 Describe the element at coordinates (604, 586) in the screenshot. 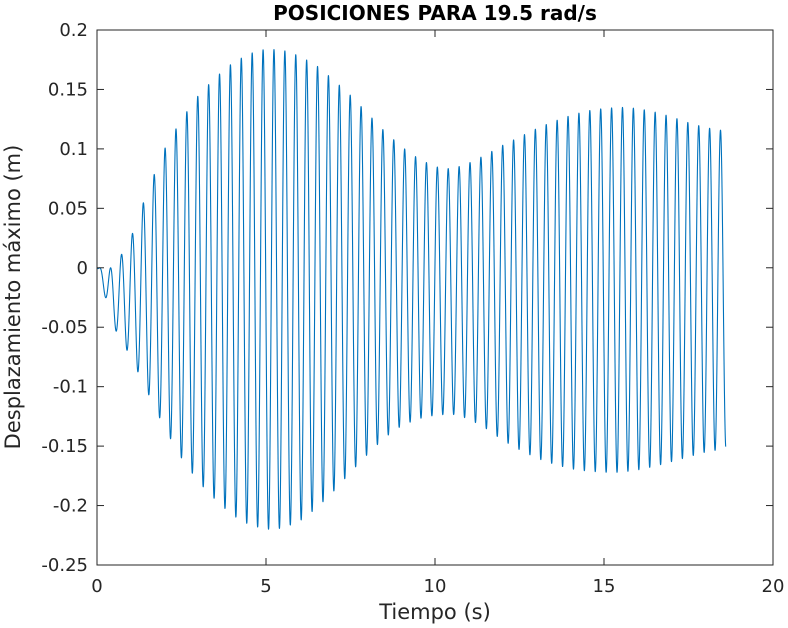

I see `x-tick-label: 15` at that location.